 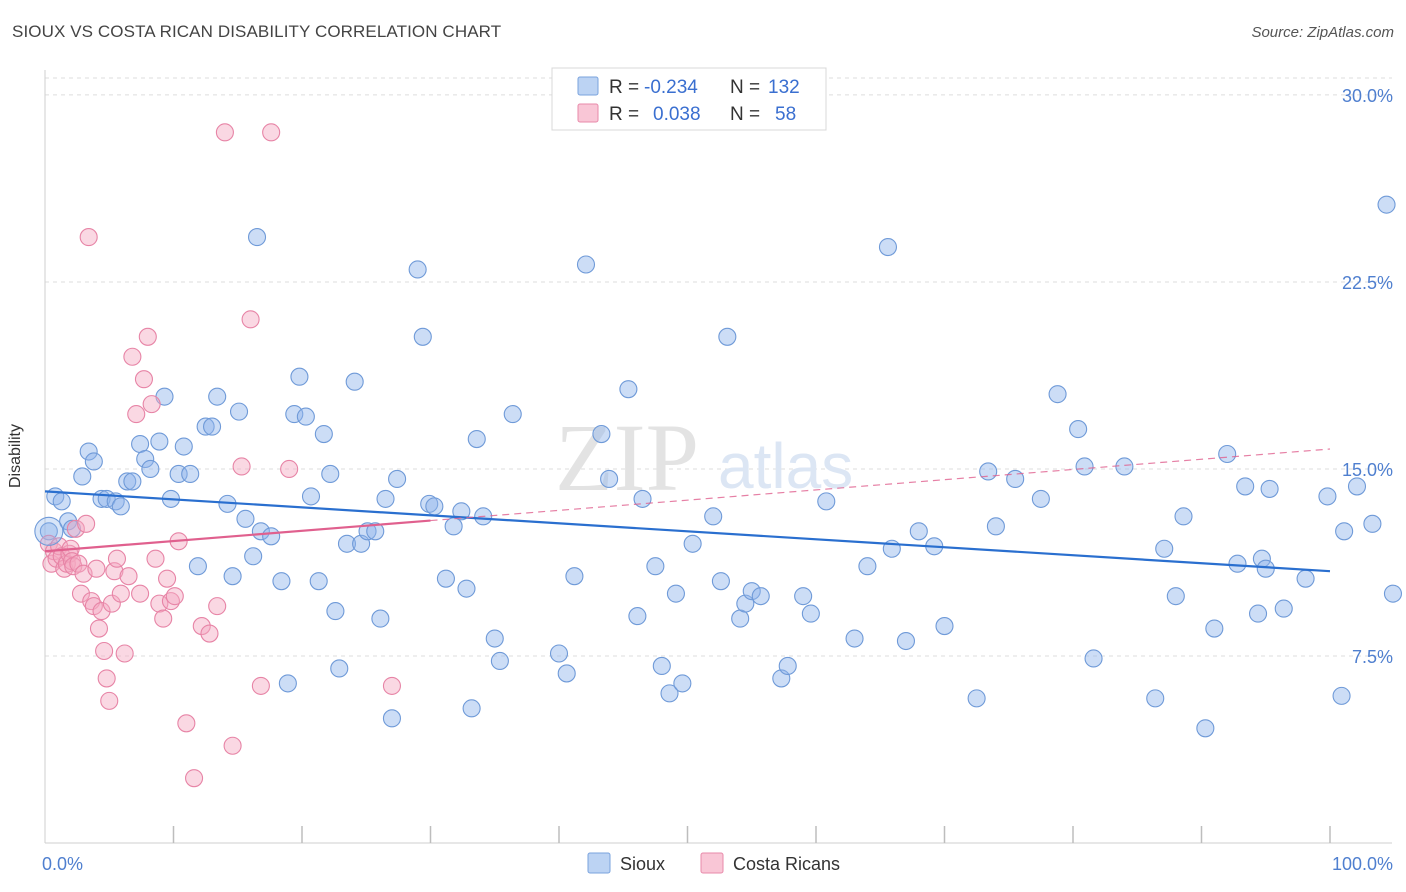 I want to click on stats-r-label-sioux: R =, so click(x=624, y=87).